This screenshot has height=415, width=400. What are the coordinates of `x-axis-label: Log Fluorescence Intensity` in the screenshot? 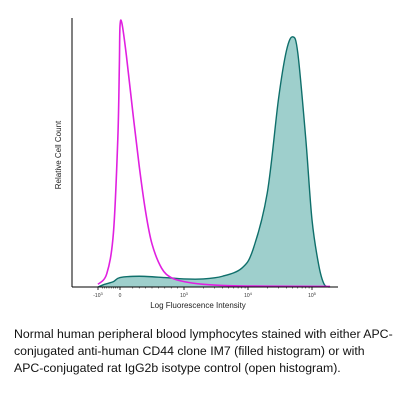 It's located at (198, 305).